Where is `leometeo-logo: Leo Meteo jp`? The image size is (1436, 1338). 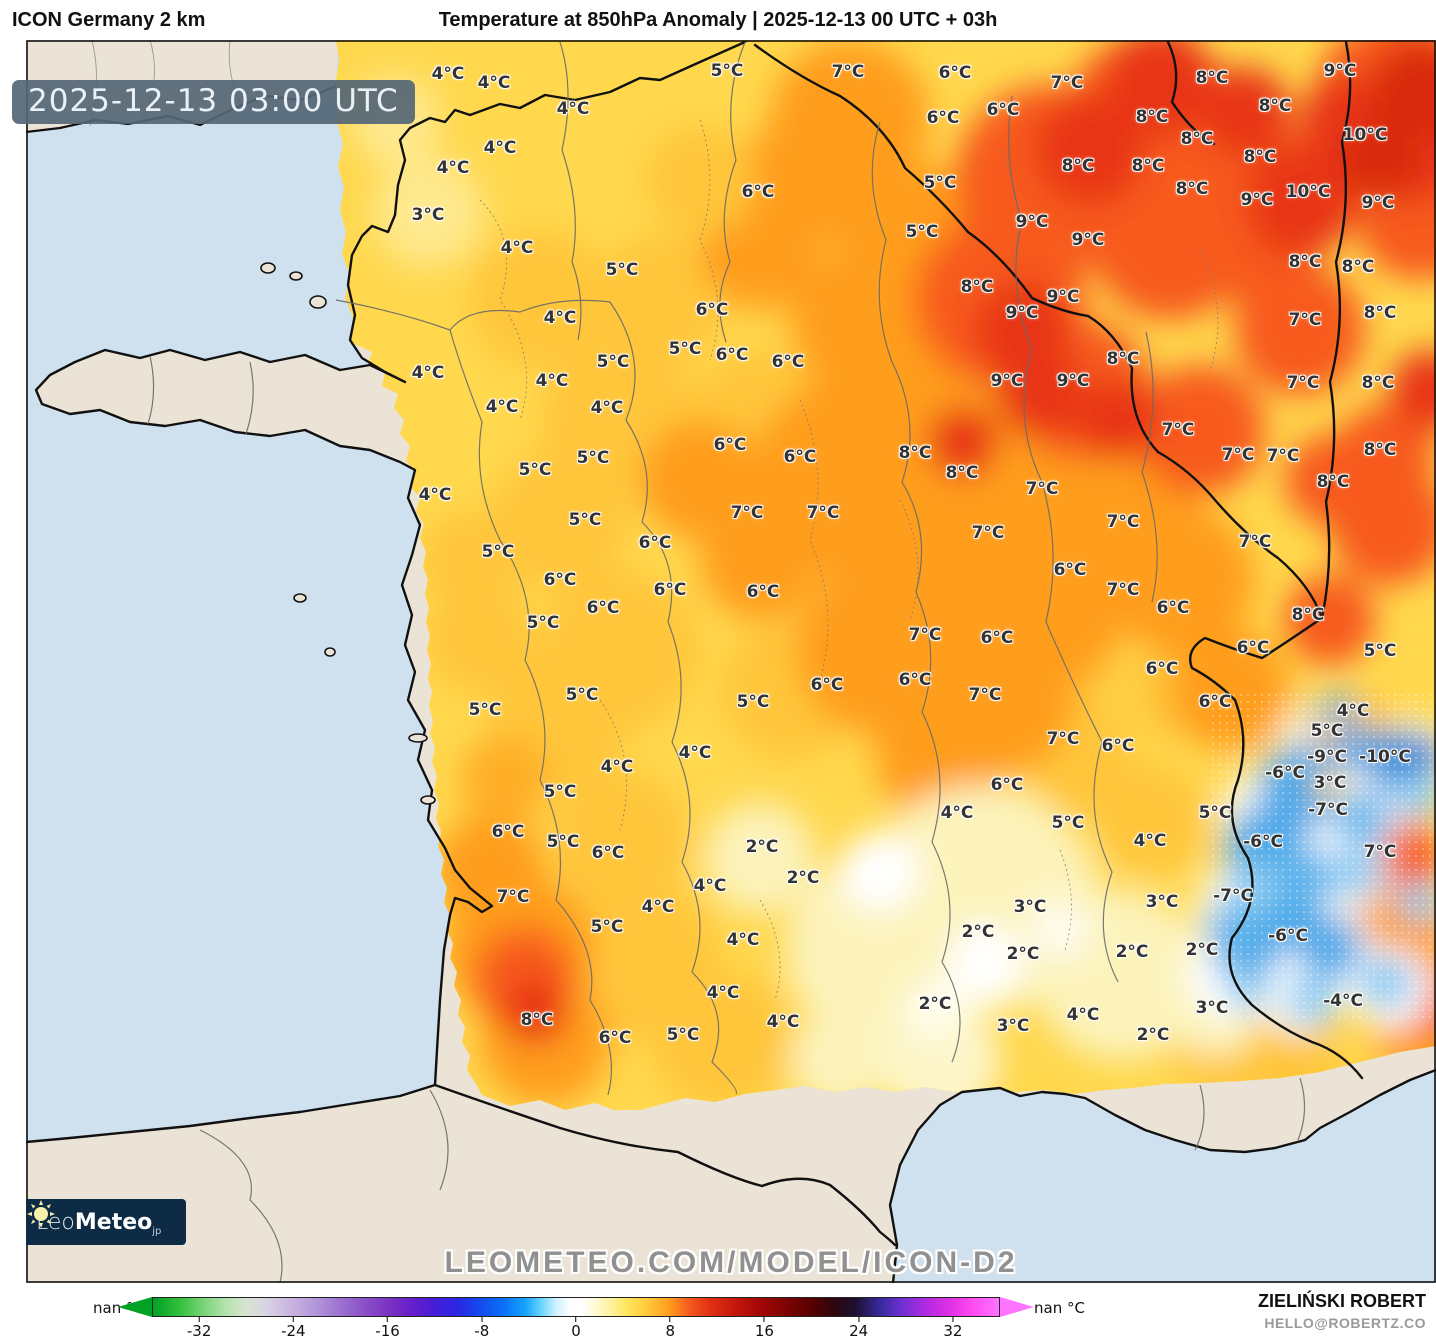
leometeo-logo: Leo Meteo jp is located at coordinates (106, 1222).